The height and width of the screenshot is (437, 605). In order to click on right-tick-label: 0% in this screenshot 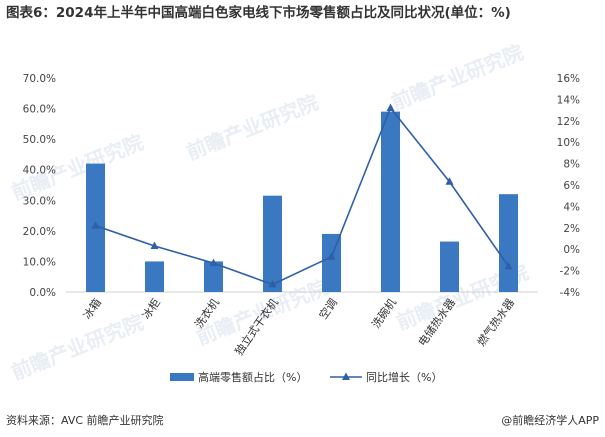, I will do `click(571, 250)`.